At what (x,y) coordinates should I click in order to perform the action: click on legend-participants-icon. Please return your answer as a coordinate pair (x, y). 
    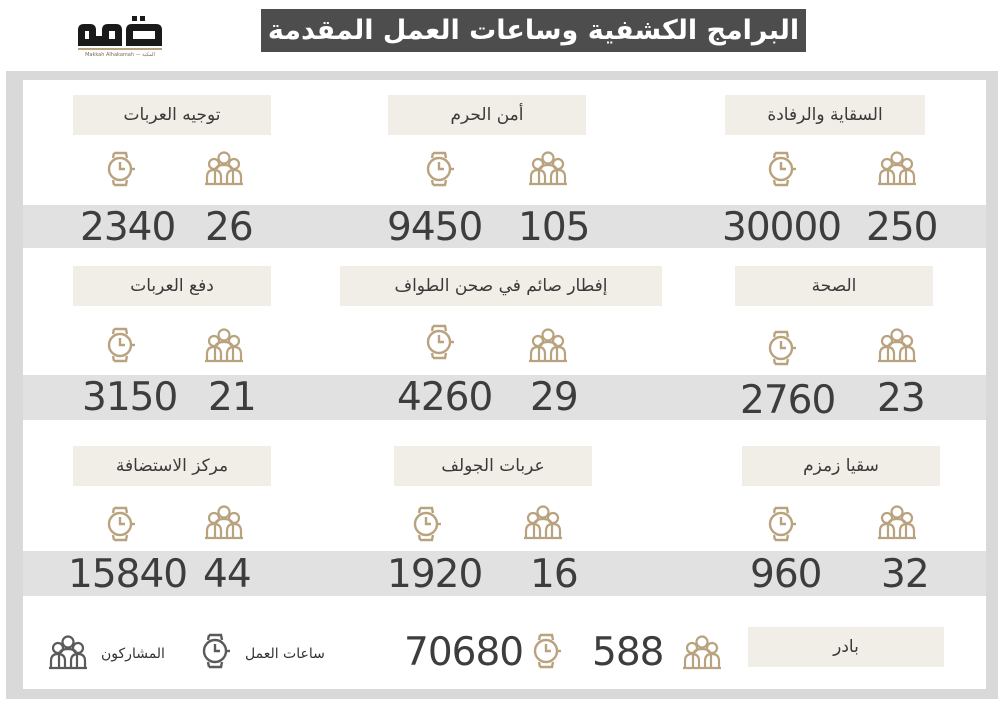
    Looking at the image, I should click on (68, 652).